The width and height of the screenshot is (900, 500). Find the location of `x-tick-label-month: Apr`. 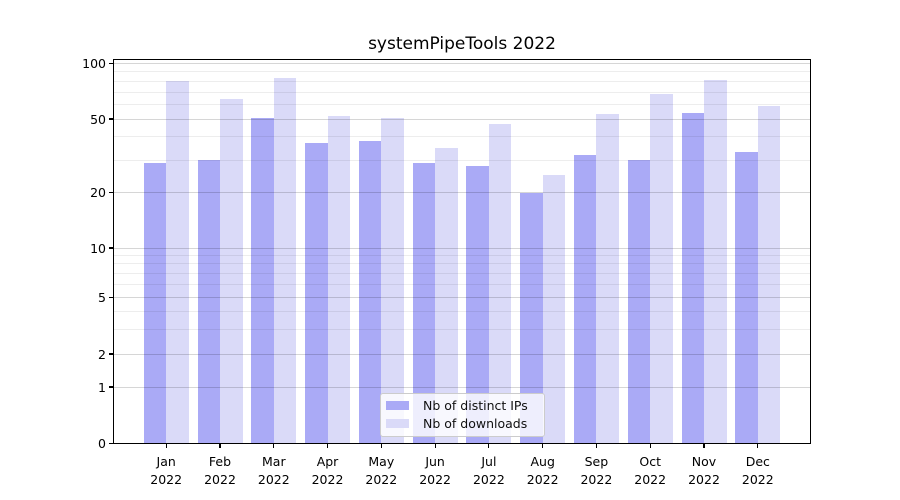

x-tick-label-month: Apr is located at coordinates (327, 461).